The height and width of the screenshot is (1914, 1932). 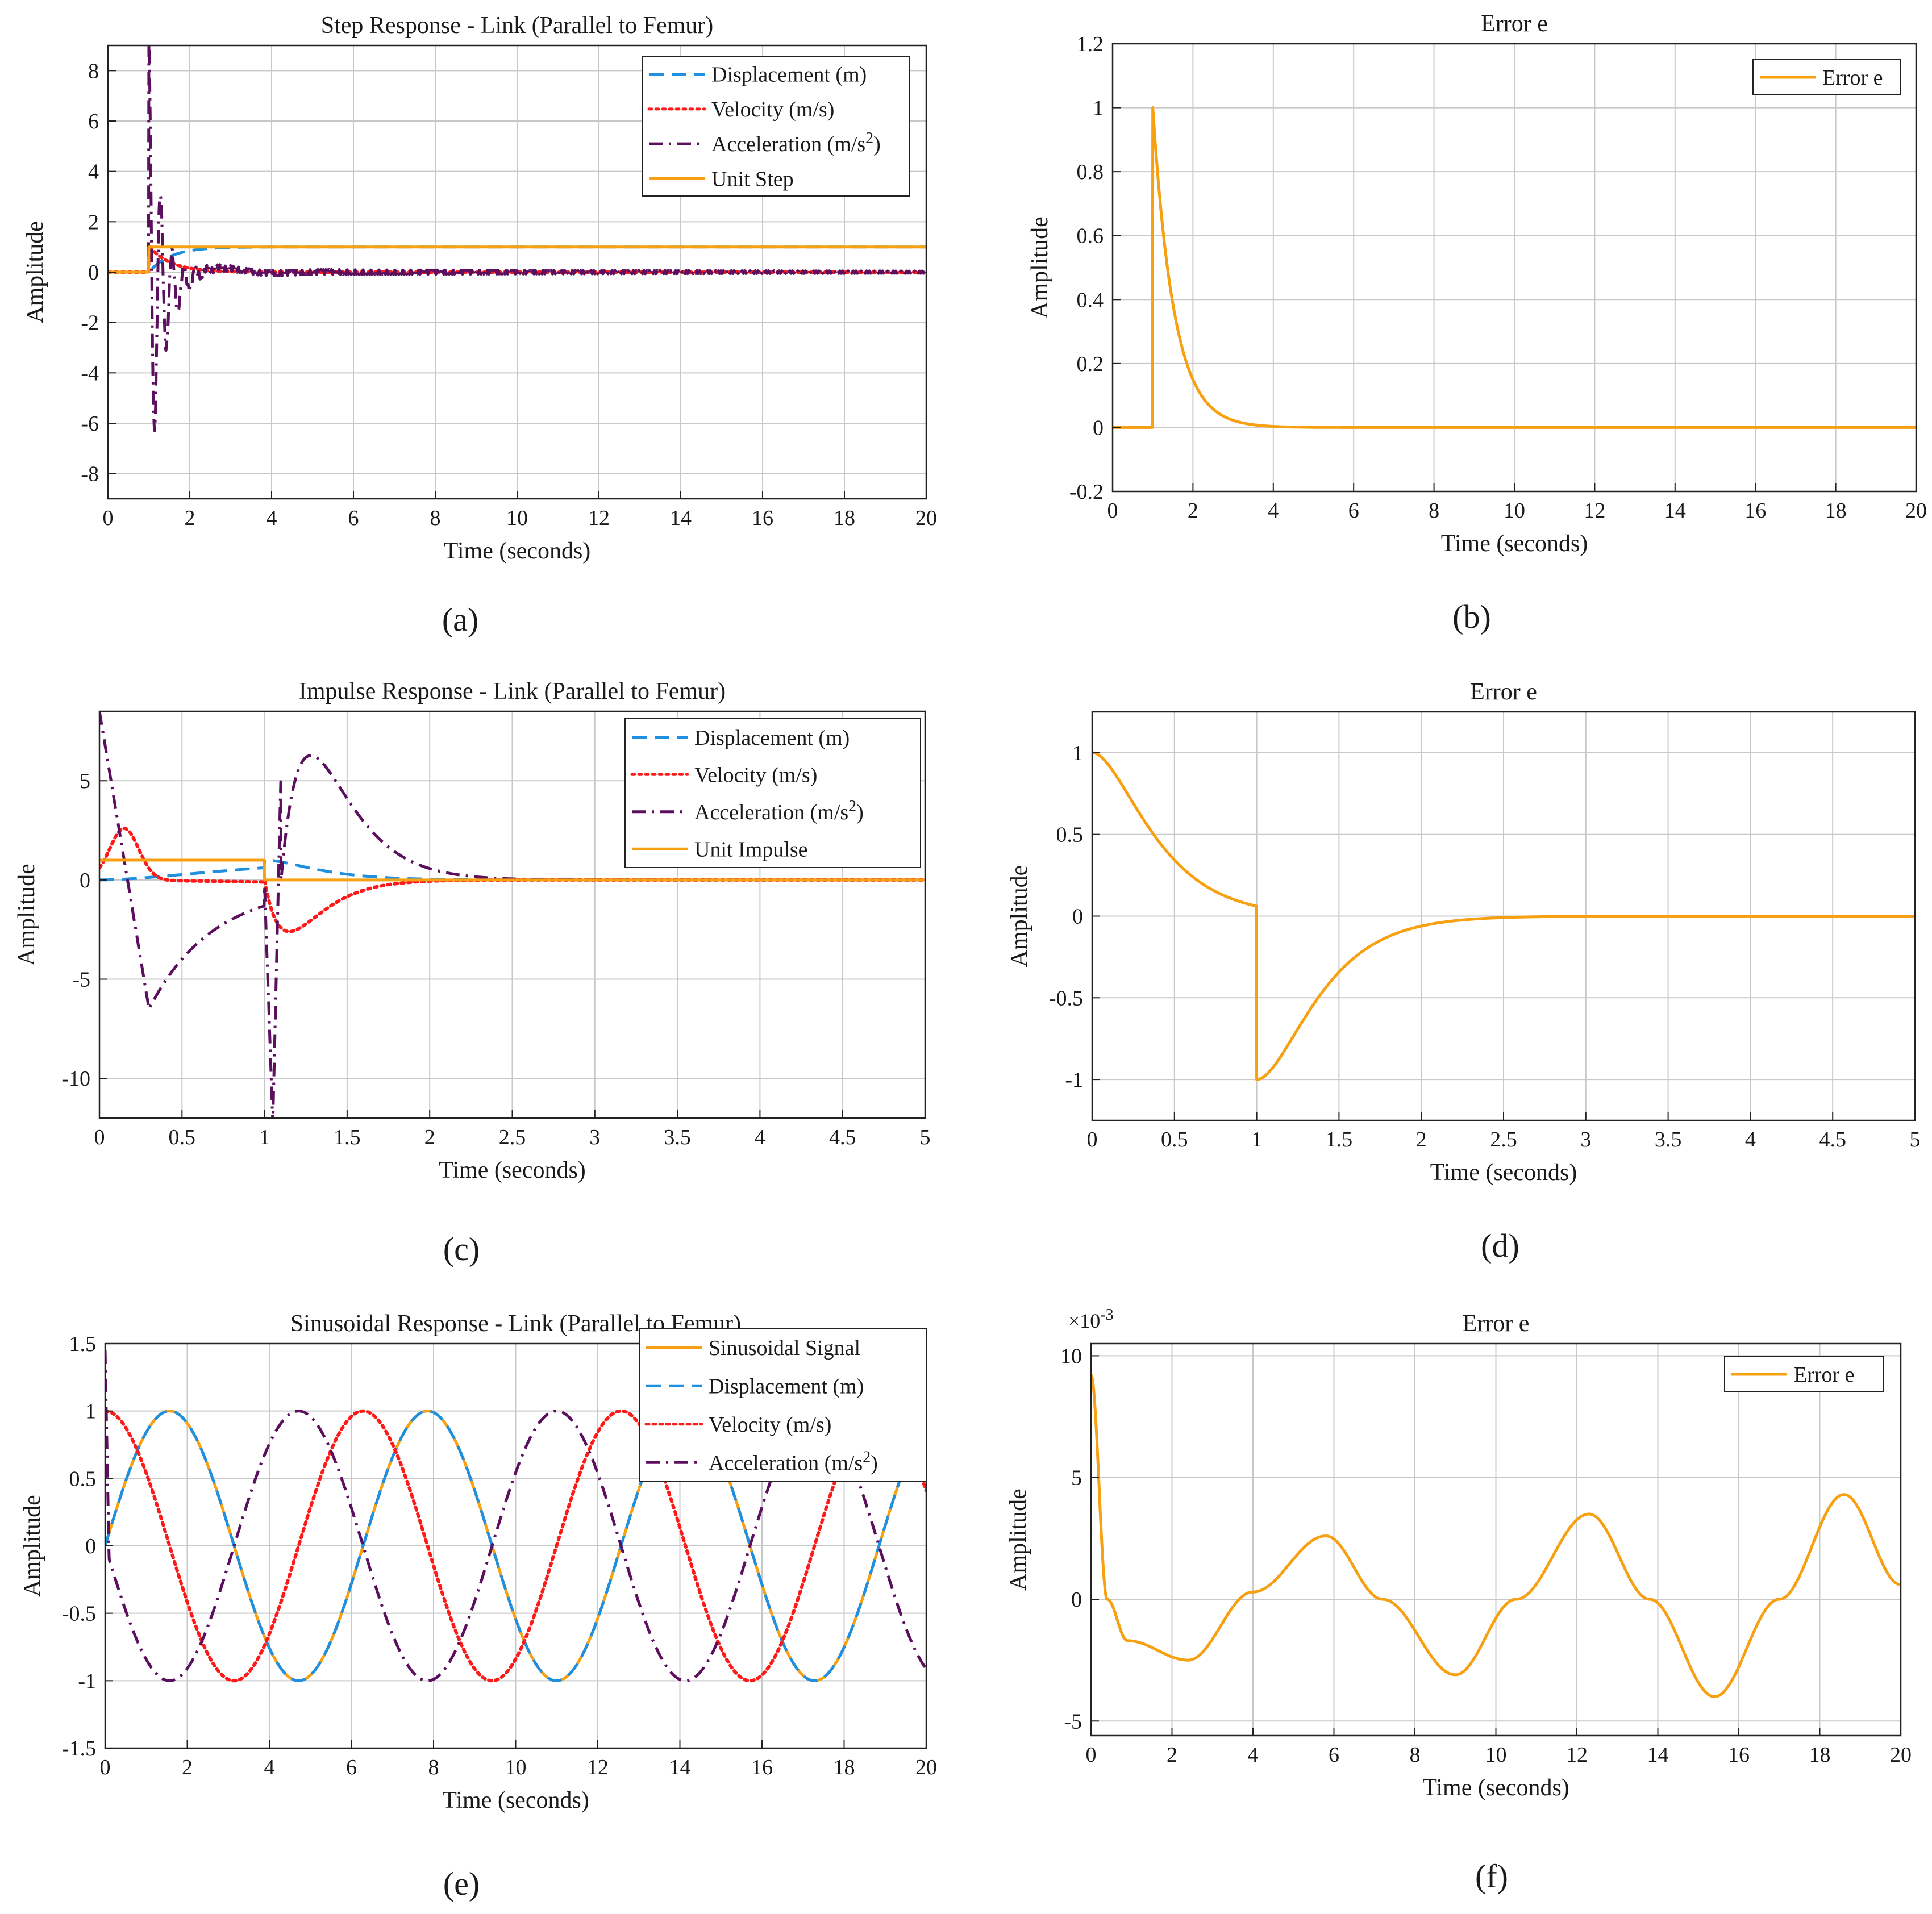 What do you see at coordinates (1491, 1877) in the screenshot?
I see `panel-caption: (f)` at bounding box center [1491, 1877].